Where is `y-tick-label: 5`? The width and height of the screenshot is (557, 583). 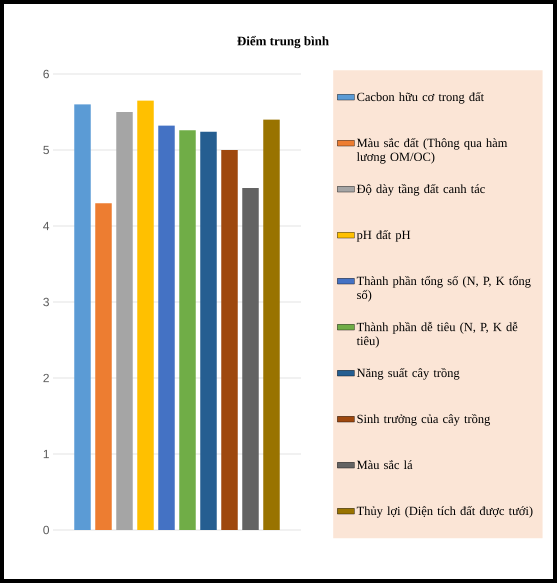 y-tick-label: 5 is located at coordinates (46, 150).